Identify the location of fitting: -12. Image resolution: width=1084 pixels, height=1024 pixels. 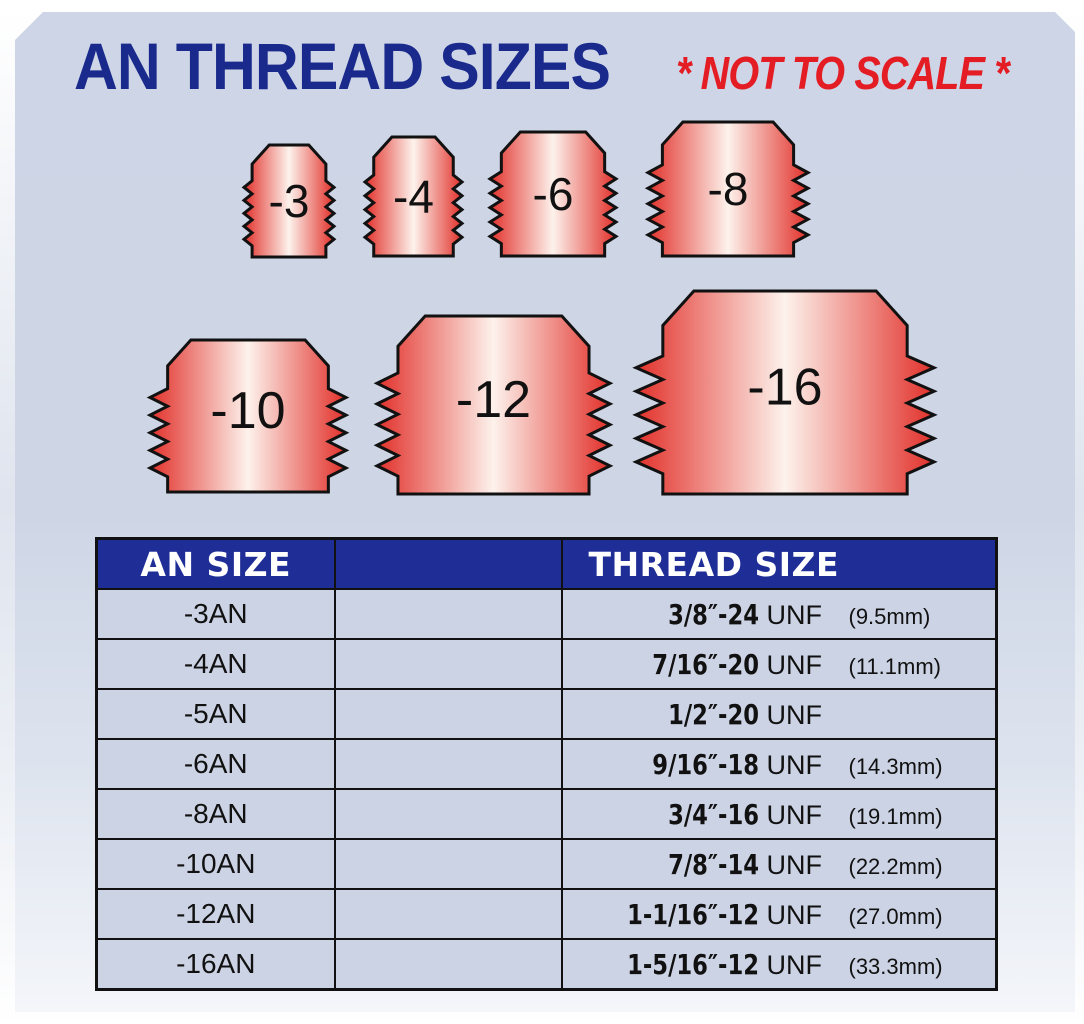
(493, 405).